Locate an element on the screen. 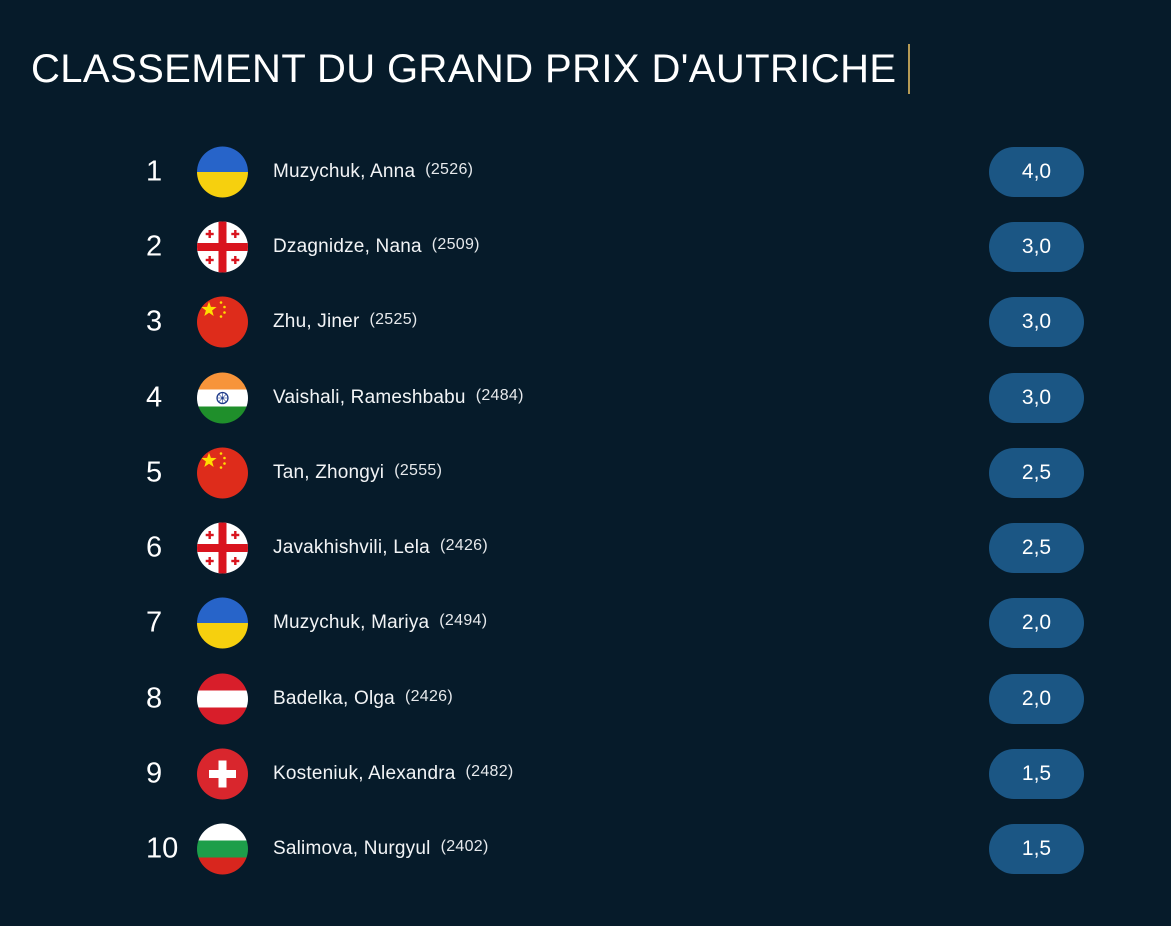  player-info: Muzychuk, Mariya (2494) is located at coordinates (380, 623).